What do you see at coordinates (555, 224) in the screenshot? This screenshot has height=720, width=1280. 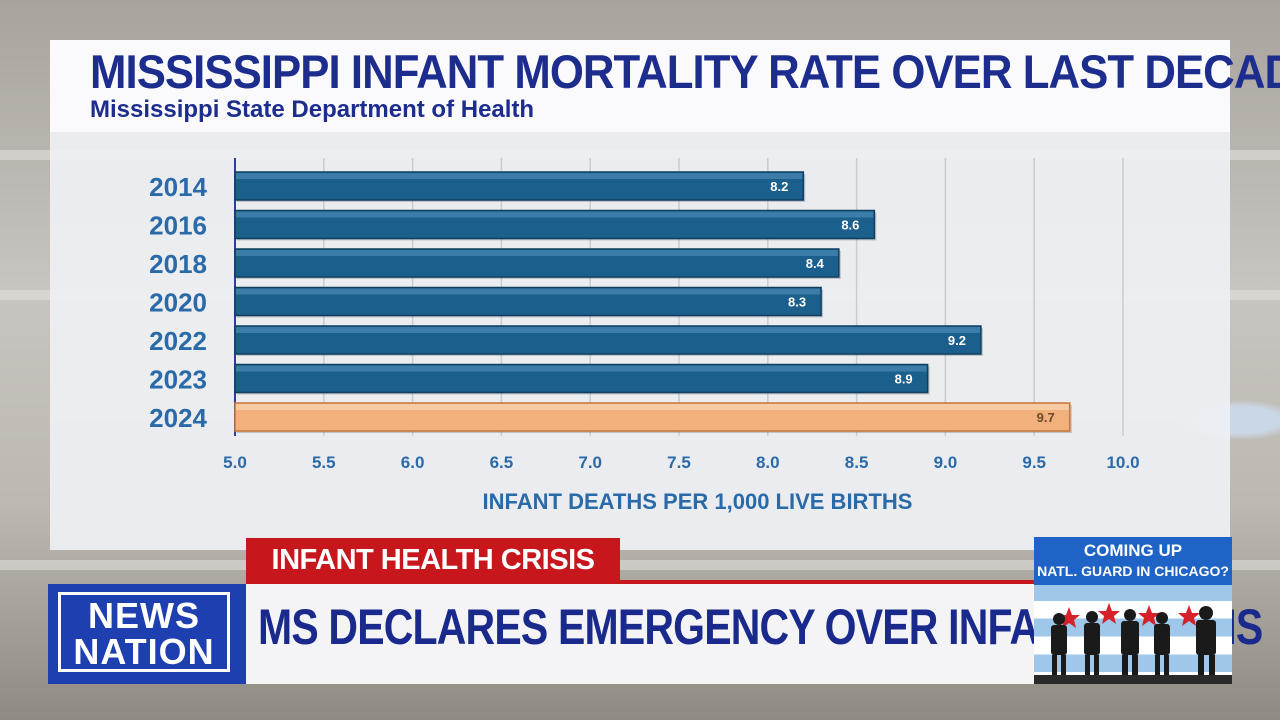 I see `bar-2016` at bounding box center [555, 224].